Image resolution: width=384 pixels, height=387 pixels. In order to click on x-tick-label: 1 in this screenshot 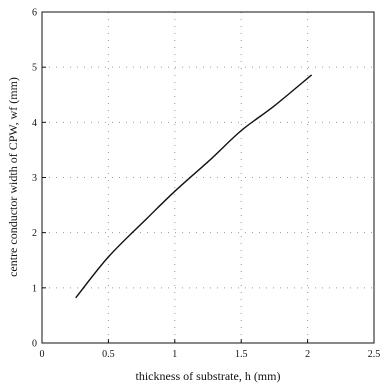, I will do `click(174, 354)`.